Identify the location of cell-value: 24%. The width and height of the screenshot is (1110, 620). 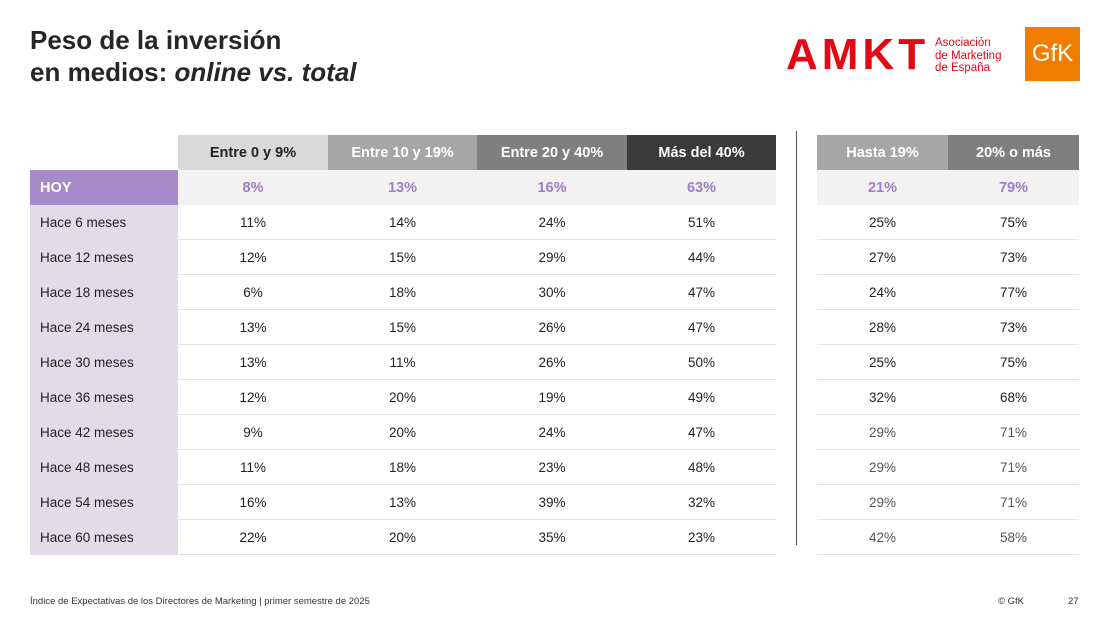
(552, 432).